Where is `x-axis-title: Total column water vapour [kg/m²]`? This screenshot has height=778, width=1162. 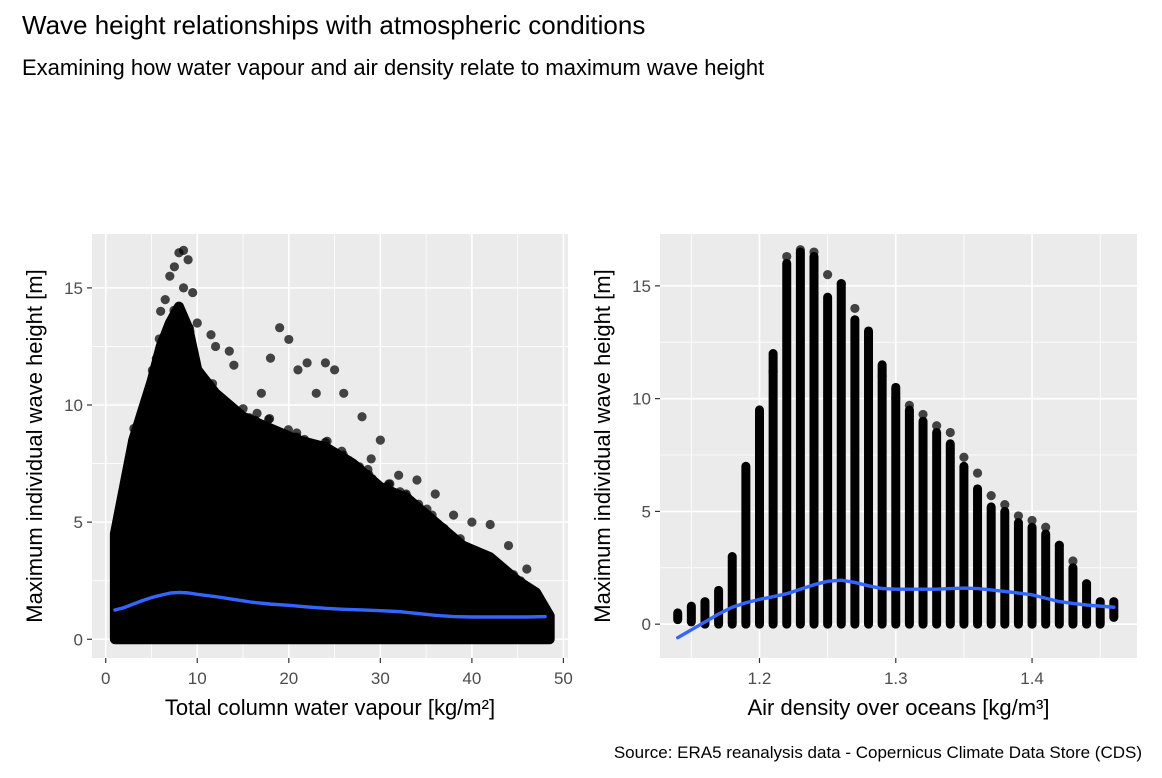
x-axis-title: Total column water vapour [kg/m²] is located at coordinates (330, 707).